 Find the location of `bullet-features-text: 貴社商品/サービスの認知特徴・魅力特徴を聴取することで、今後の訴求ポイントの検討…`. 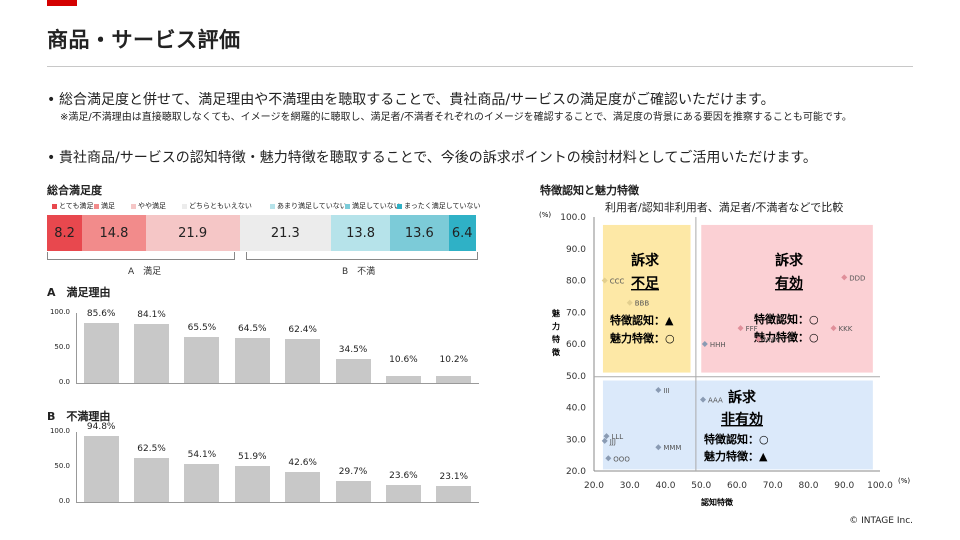

bullet-features-text: 貴社商品/サービスの認知特徴・魅力特徴を聴取することで、今後の訴求ポイントの検討… is located at coordinates (438, 158).